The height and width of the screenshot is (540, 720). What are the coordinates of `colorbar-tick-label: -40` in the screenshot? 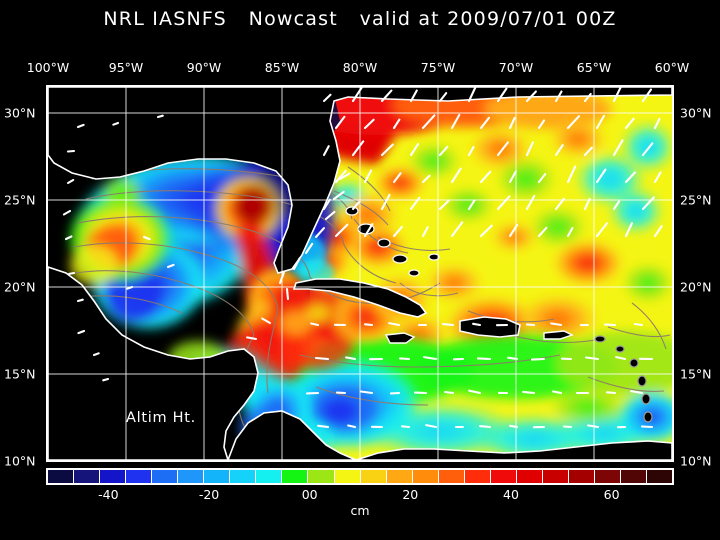 It's located at (108, 494).